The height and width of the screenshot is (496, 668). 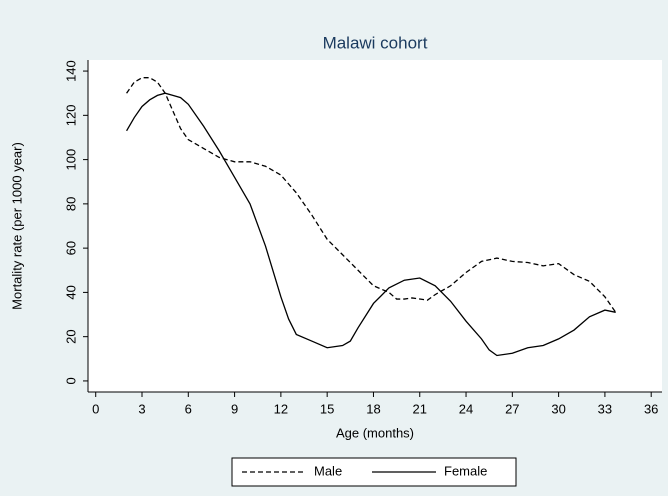 I want to click on x-tick-label: 12, so click(x=281, y=408).